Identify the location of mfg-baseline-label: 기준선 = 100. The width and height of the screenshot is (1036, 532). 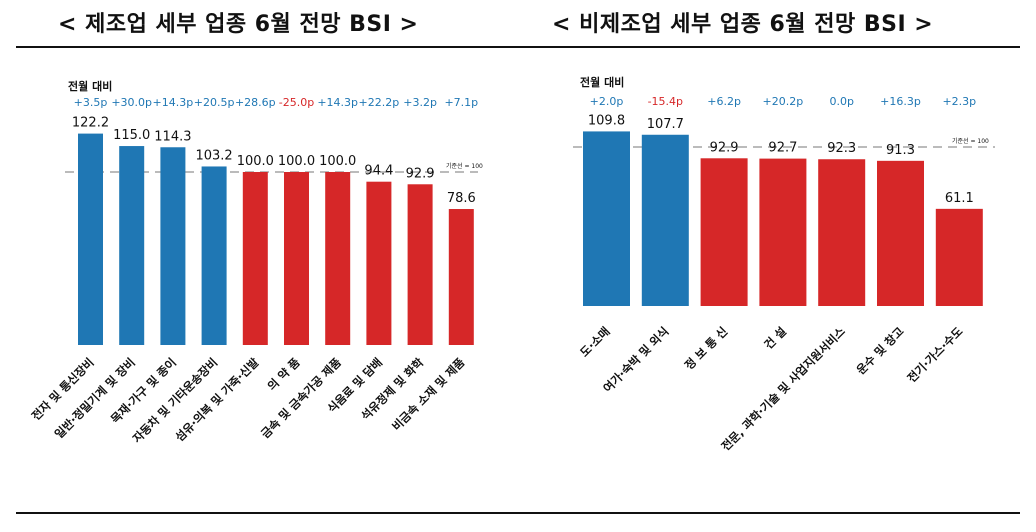
(464, 166).